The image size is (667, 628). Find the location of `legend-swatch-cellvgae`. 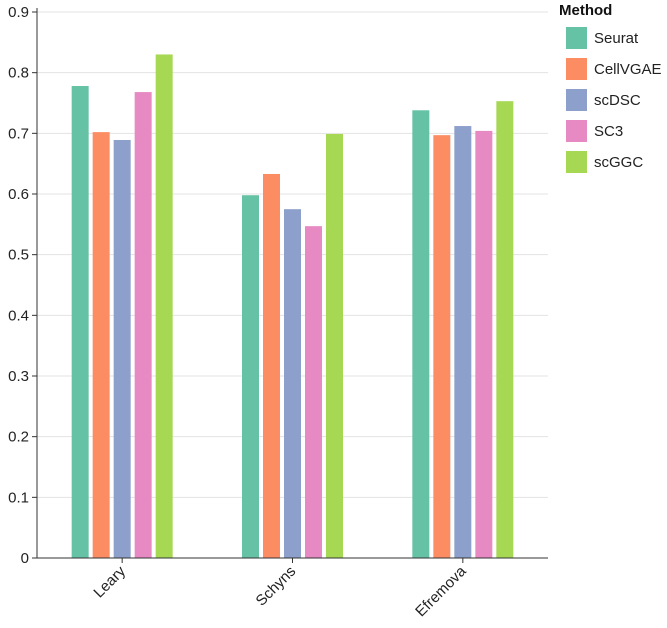

legend-swatch-cellvgae is located at coordinates (576, 69).